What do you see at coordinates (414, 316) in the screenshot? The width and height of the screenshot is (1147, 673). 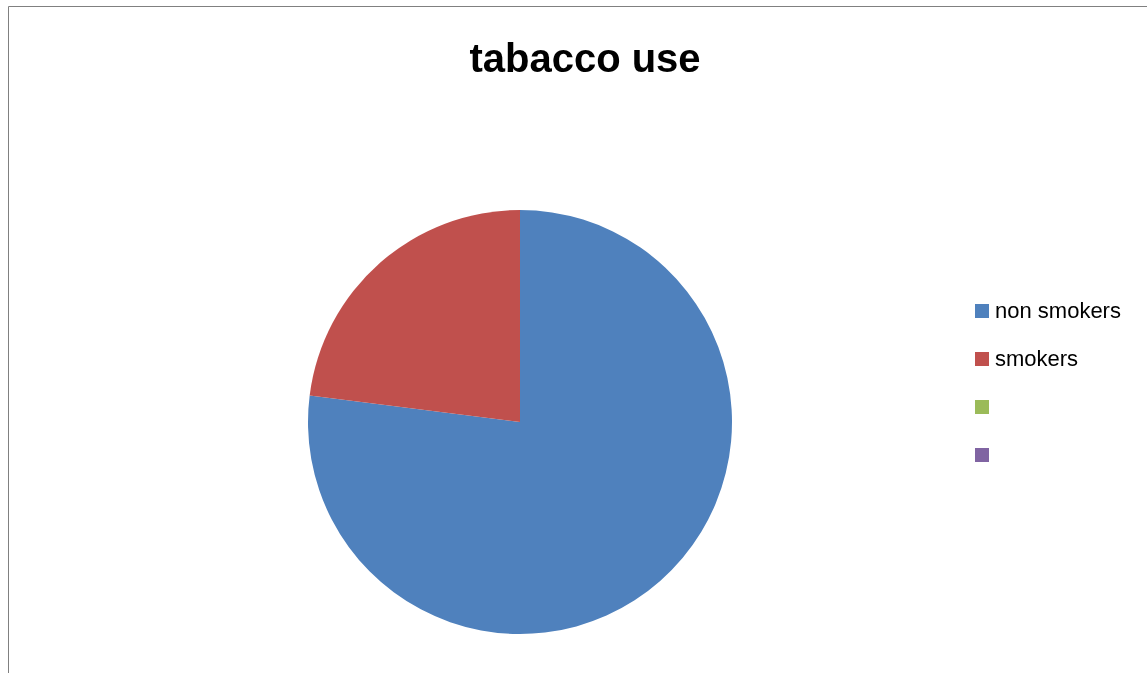 I see `pie-slice` at bounding box center [414, 316].